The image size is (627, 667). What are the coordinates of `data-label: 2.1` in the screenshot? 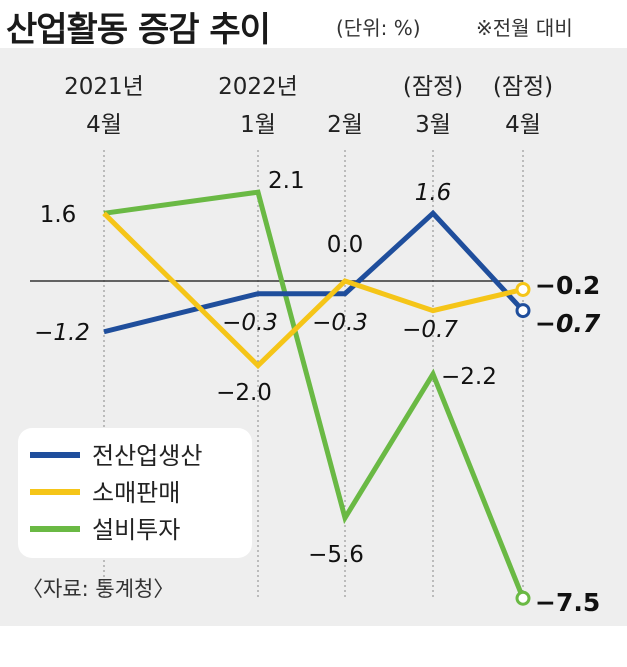 It's located at (286, 181).